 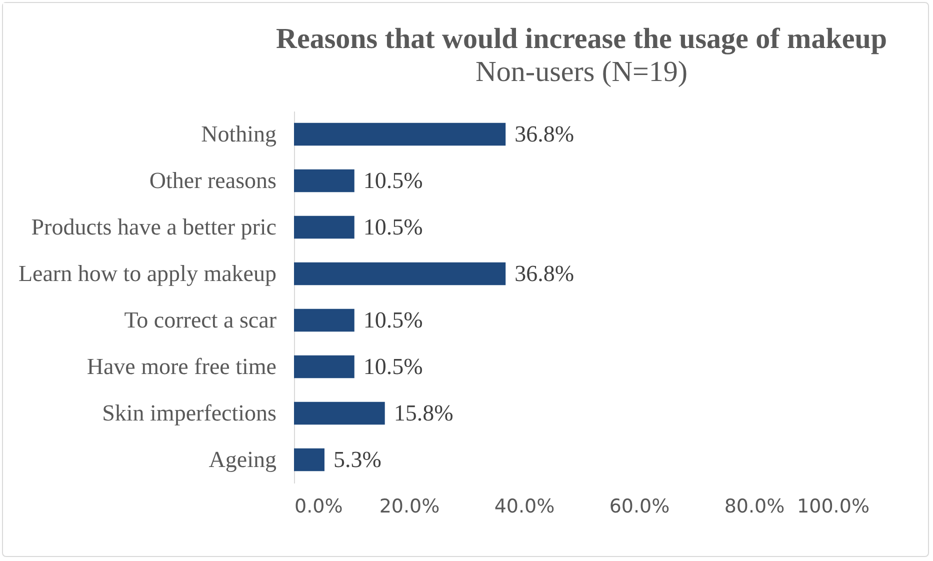 I want to click on y-tick-label: Learn how to apply makeup, so click(x=147, y=273).